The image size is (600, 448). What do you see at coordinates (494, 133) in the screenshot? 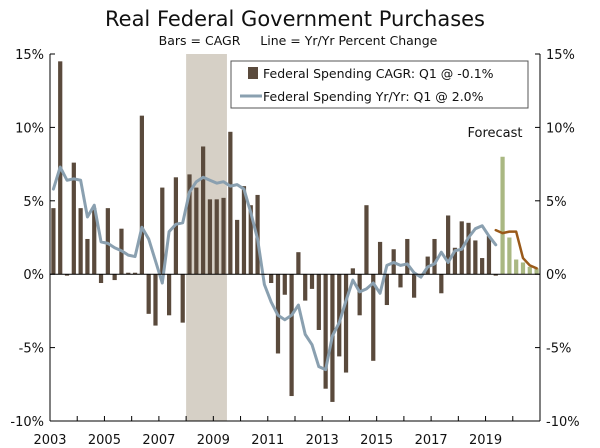
I see `forecast-label: Forecast` at bounding box center [494, 133].